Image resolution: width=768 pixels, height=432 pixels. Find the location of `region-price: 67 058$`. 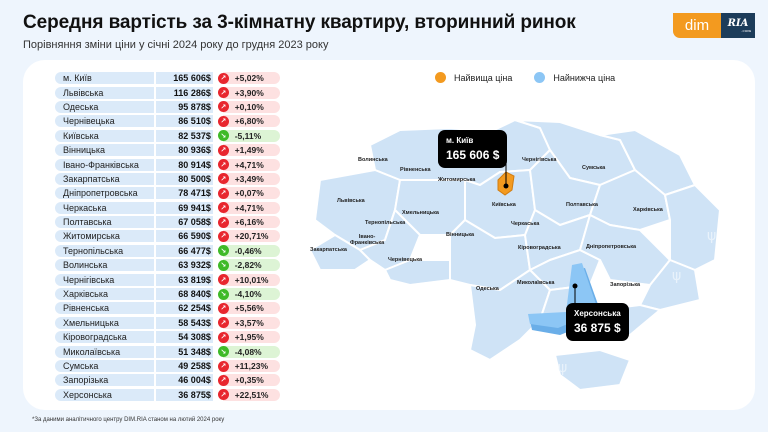

region-price: 67 058$ is located at coordinates (184, 222).